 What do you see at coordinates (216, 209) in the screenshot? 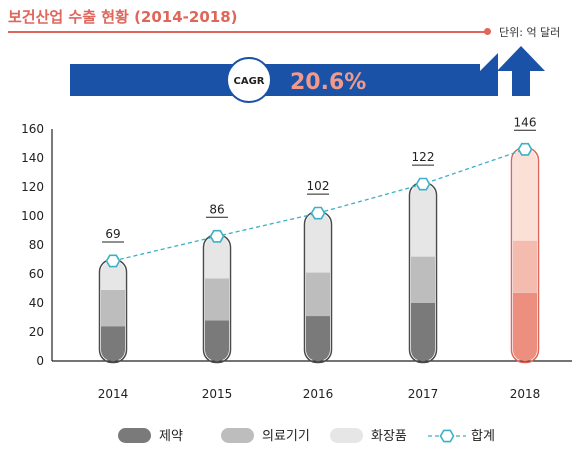
I see `total-value-label: 86` at bounding box center [216, 209].